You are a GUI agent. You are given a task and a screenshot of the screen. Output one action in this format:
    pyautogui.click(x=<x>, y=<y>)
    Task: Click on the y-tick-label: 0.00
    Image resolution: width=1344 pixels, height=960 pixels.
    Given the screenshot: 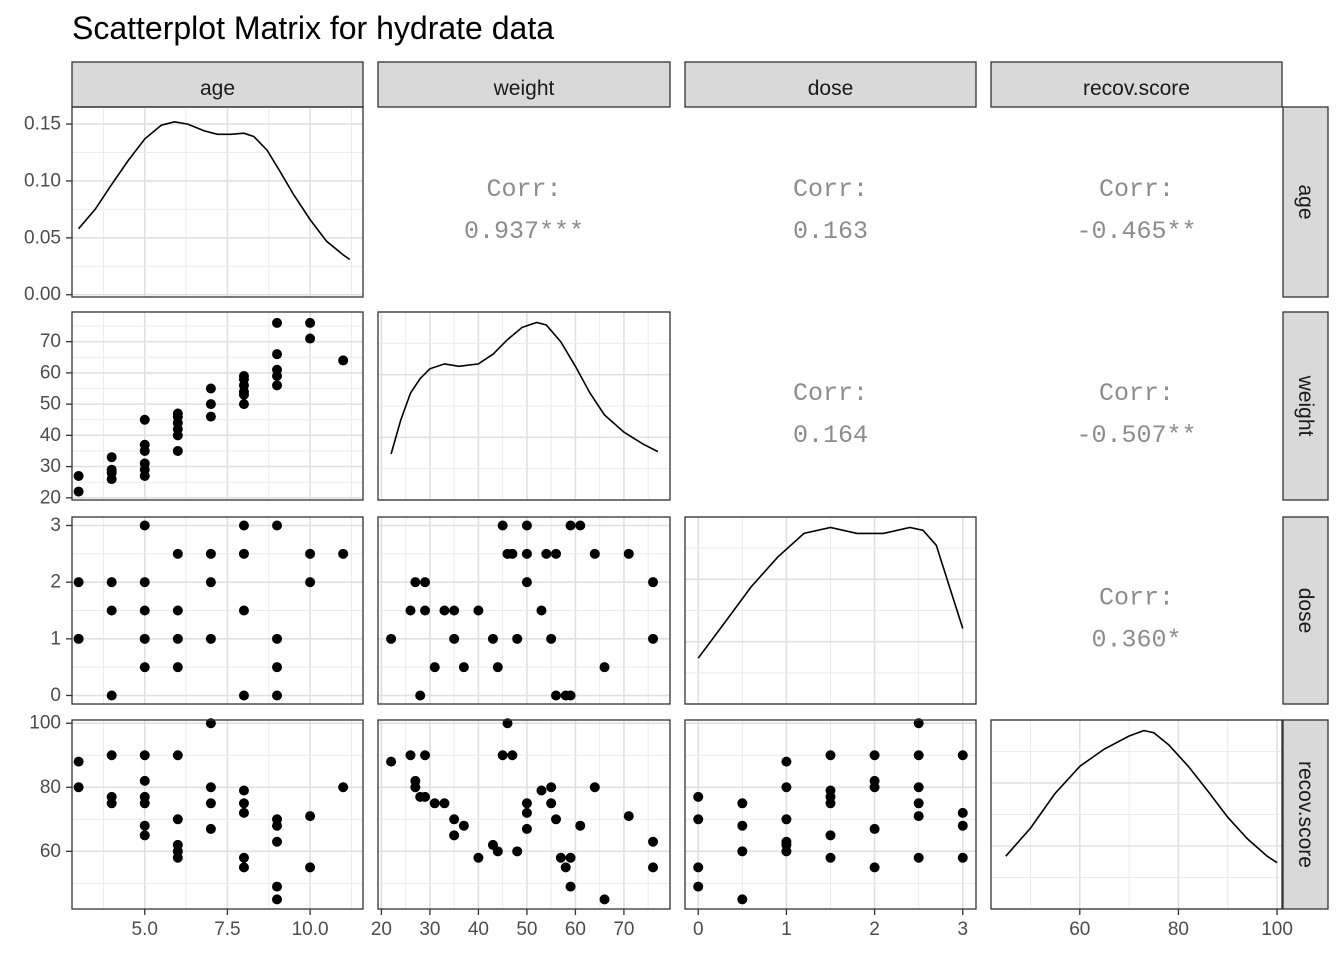 What is the action you would take?
    pyautogui.click(x=42, y=294)
    